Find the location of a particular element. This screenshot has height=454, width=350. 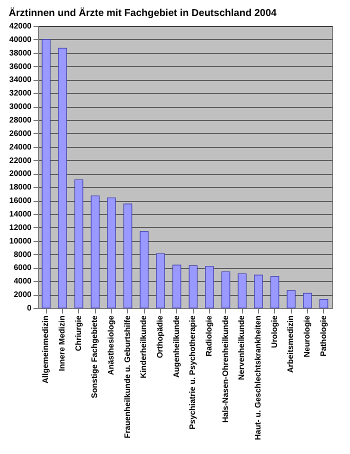

x-tick-label: Frauenheilkunde u. Geburtshilfe is located at coordinates (127, 376).